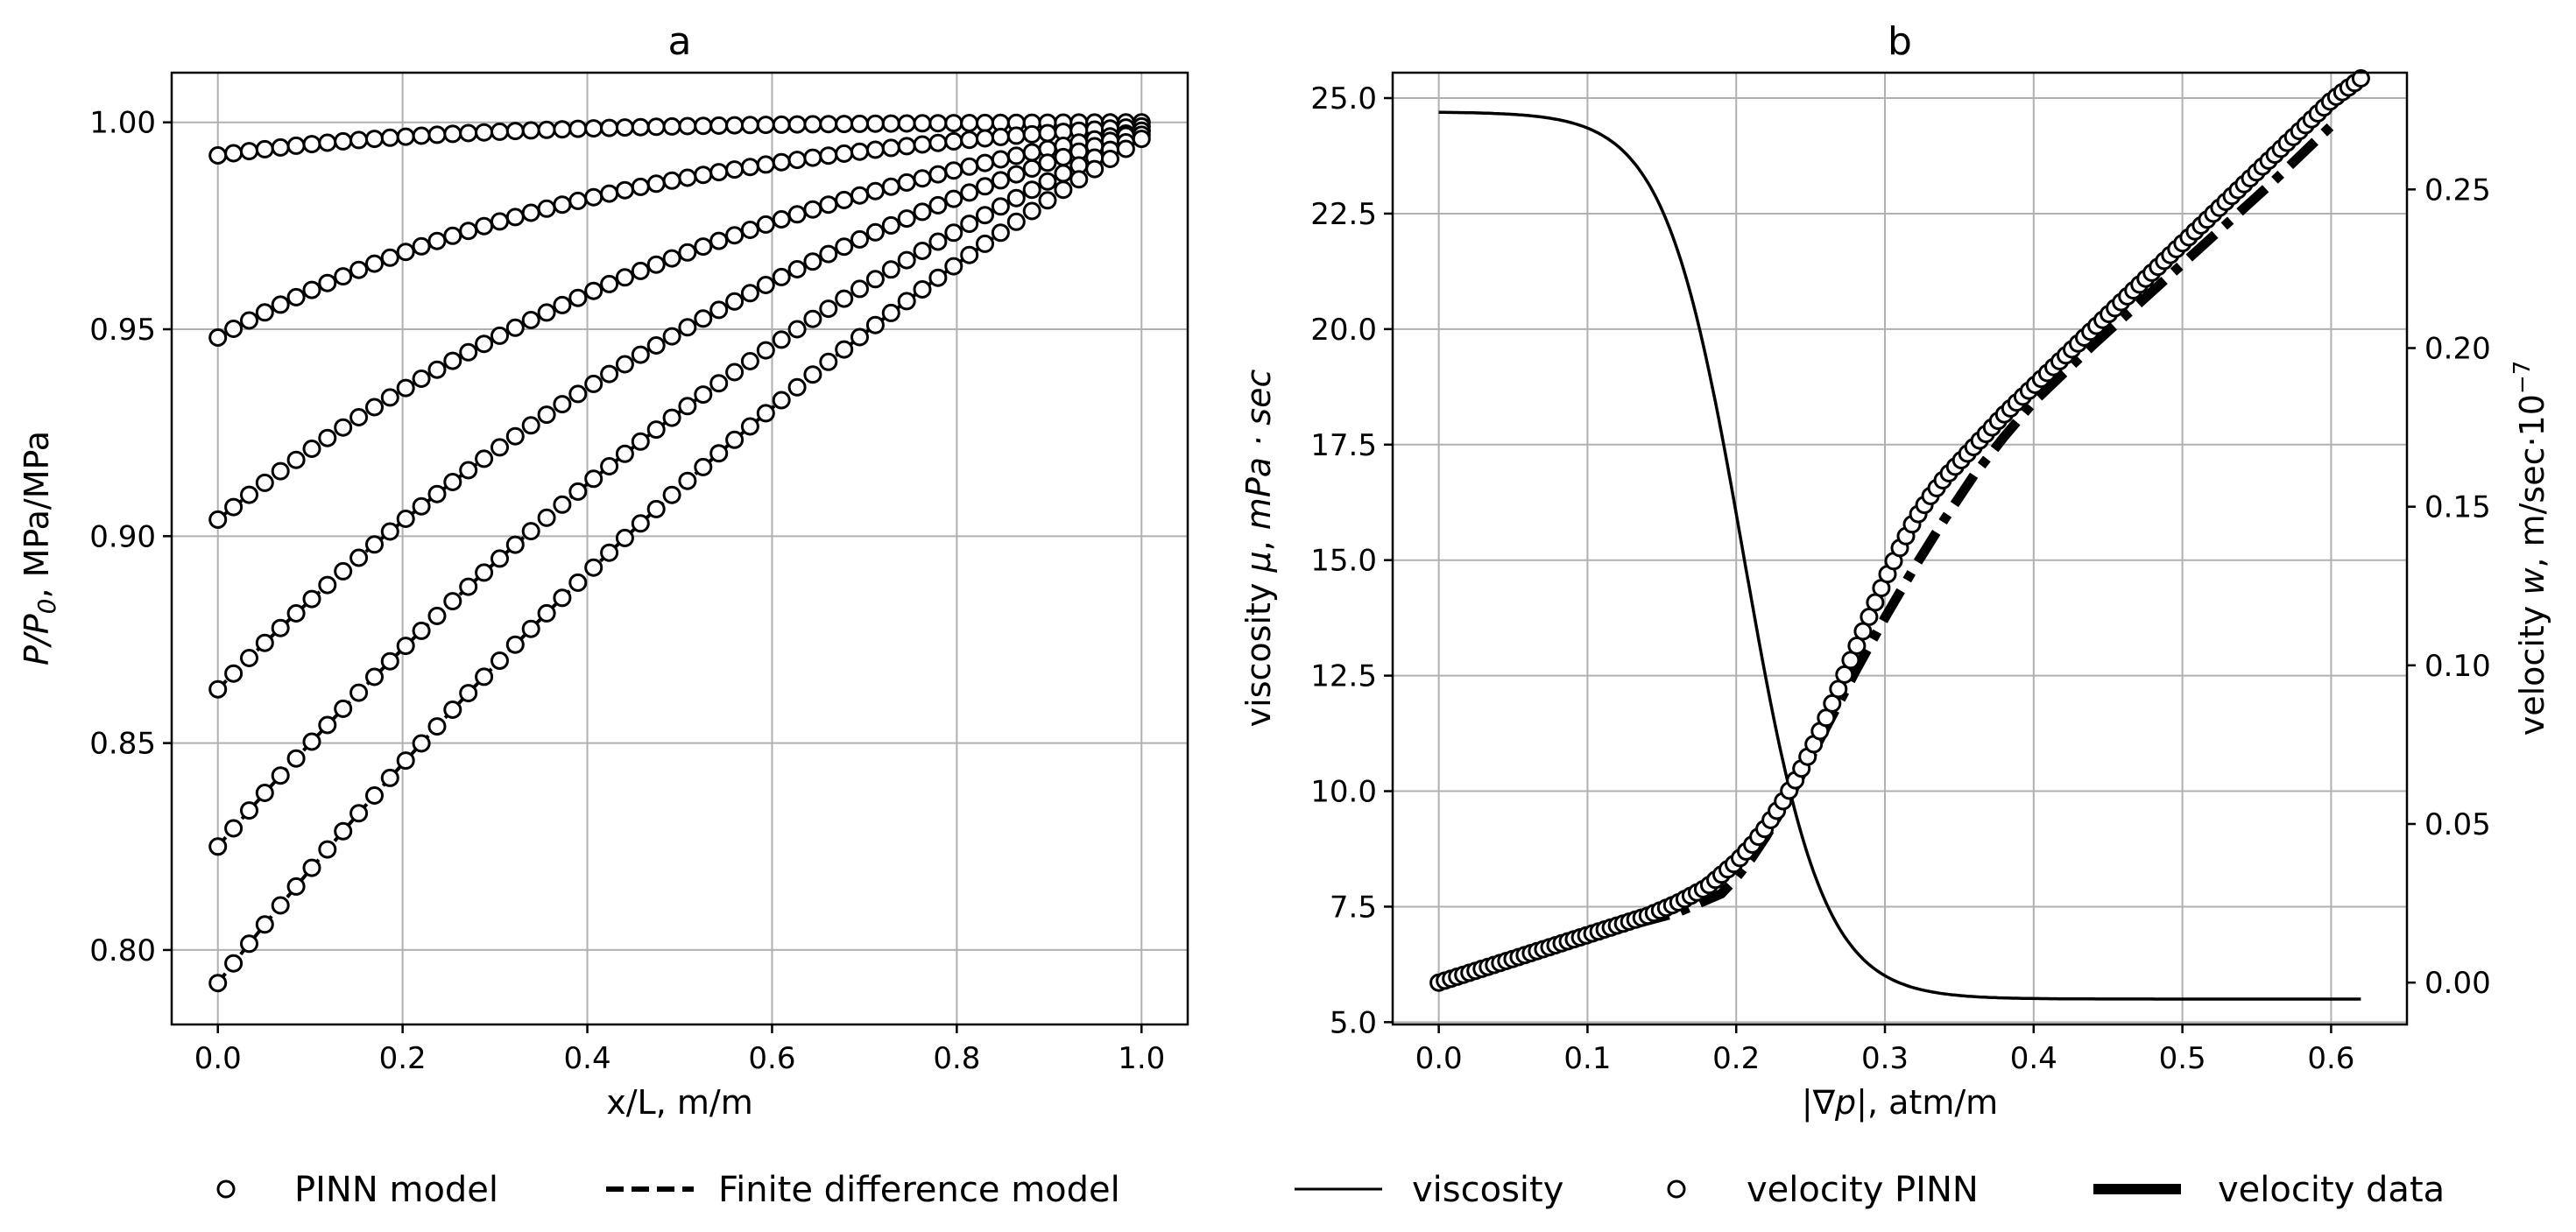 The height and width of the screenshot is (1232, 2576). What do you see at coordinates (122, 124) in the screenshot?
I see `panel-a-y-tick-label: 1.00` at bounding box center [122, 124].